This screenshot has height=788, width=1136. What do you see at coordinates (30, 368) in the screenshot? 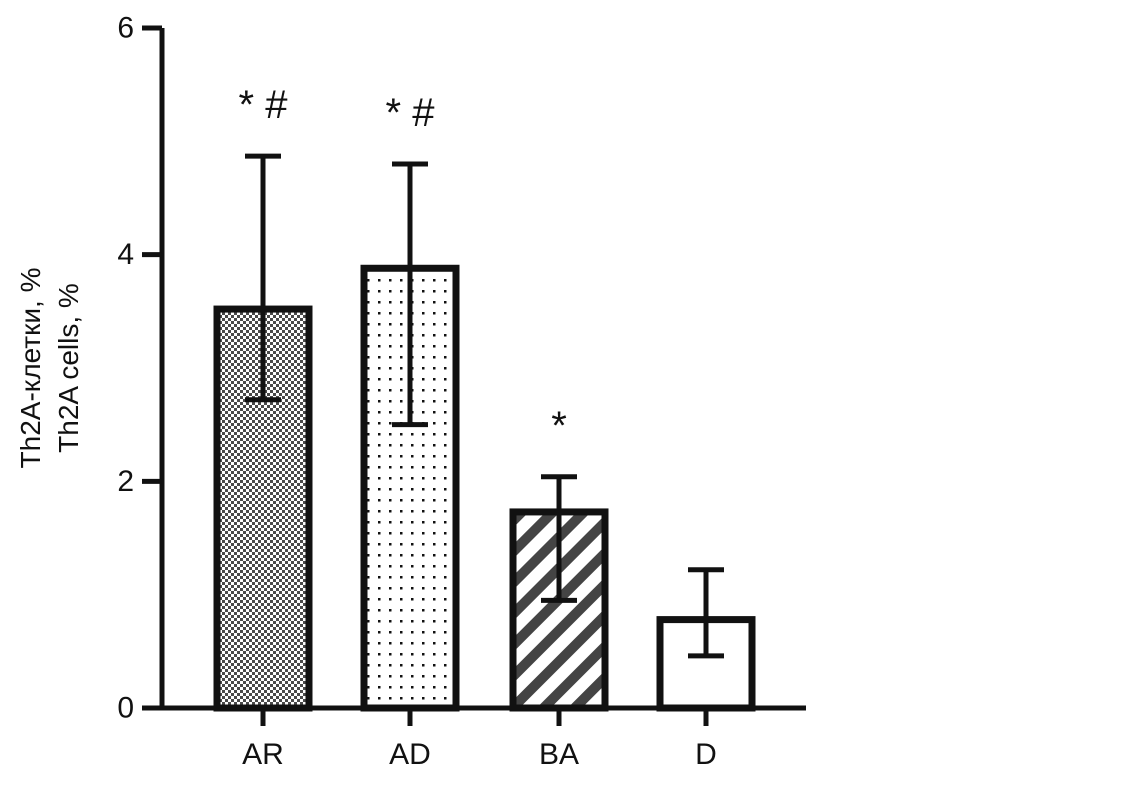
I see `y-axis-title-line-1: Th2A-клетки, %` at bounding box center [30, 368].